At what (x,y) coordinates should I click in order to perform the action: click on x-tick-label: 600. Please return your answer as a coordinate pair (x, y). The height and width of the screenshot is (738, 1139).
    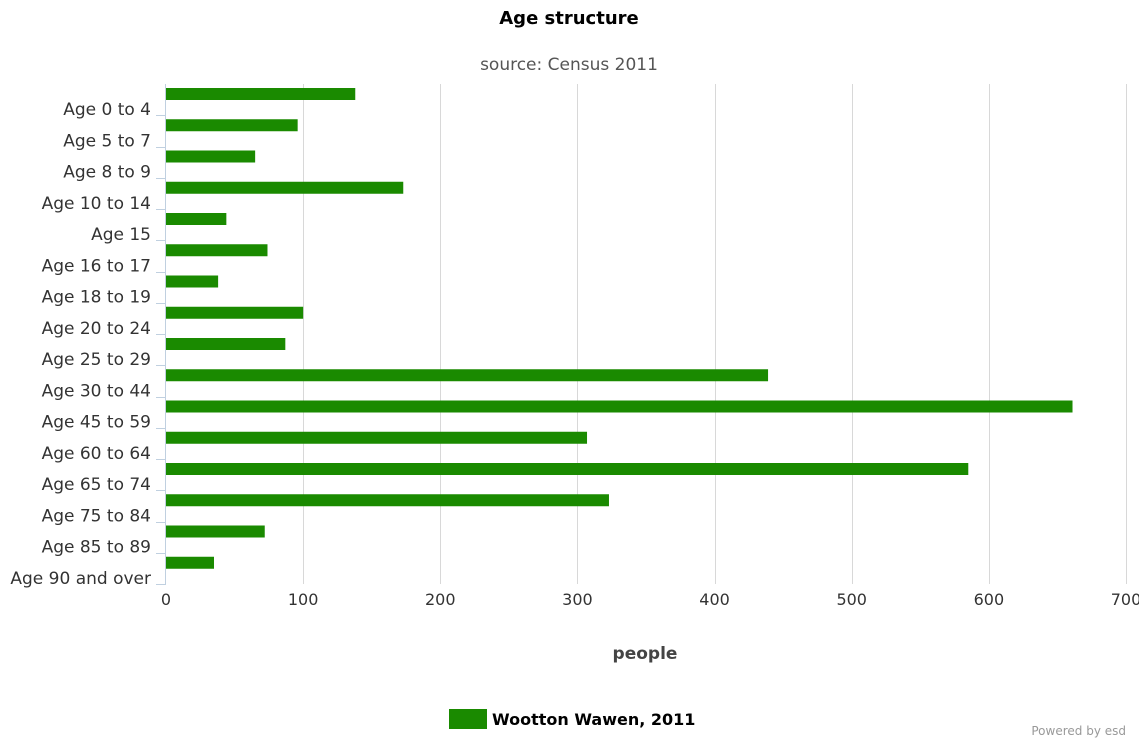
    Looking at the image, I should click on (989, 599).